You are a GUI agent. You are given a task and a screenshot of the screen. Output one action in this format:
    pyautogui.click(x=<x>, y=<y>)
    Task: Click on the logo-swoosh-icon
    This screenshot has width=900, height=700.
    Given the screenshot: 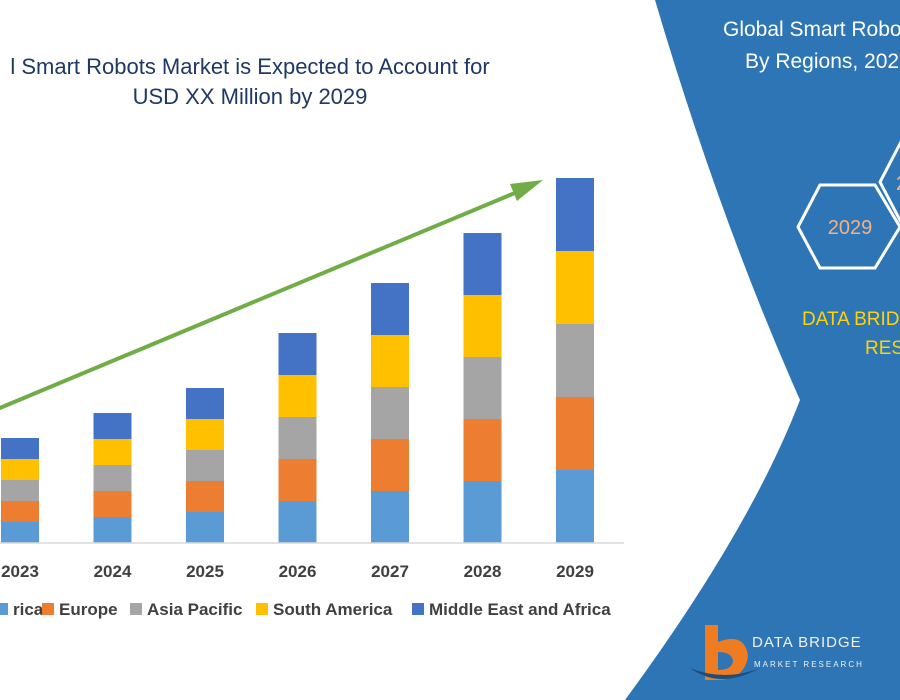 What is the action you would take?
    pyautogui.click(x=725, y=673)
    